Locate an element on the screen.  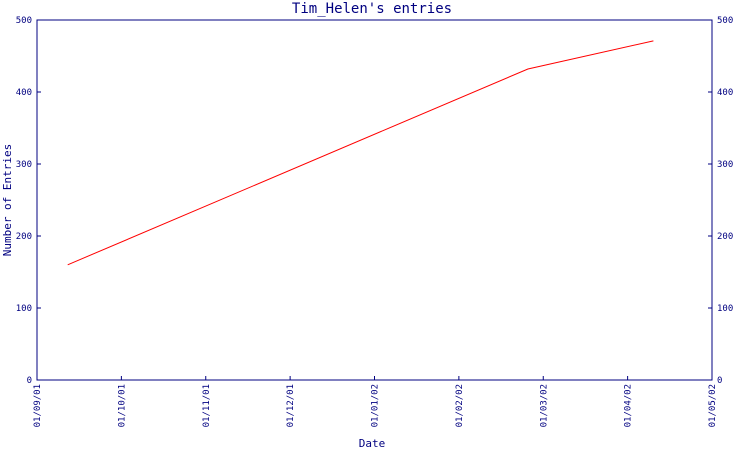
y-axis-left: 0 100 200 300 400 500 is located at coordinates (28, 201).